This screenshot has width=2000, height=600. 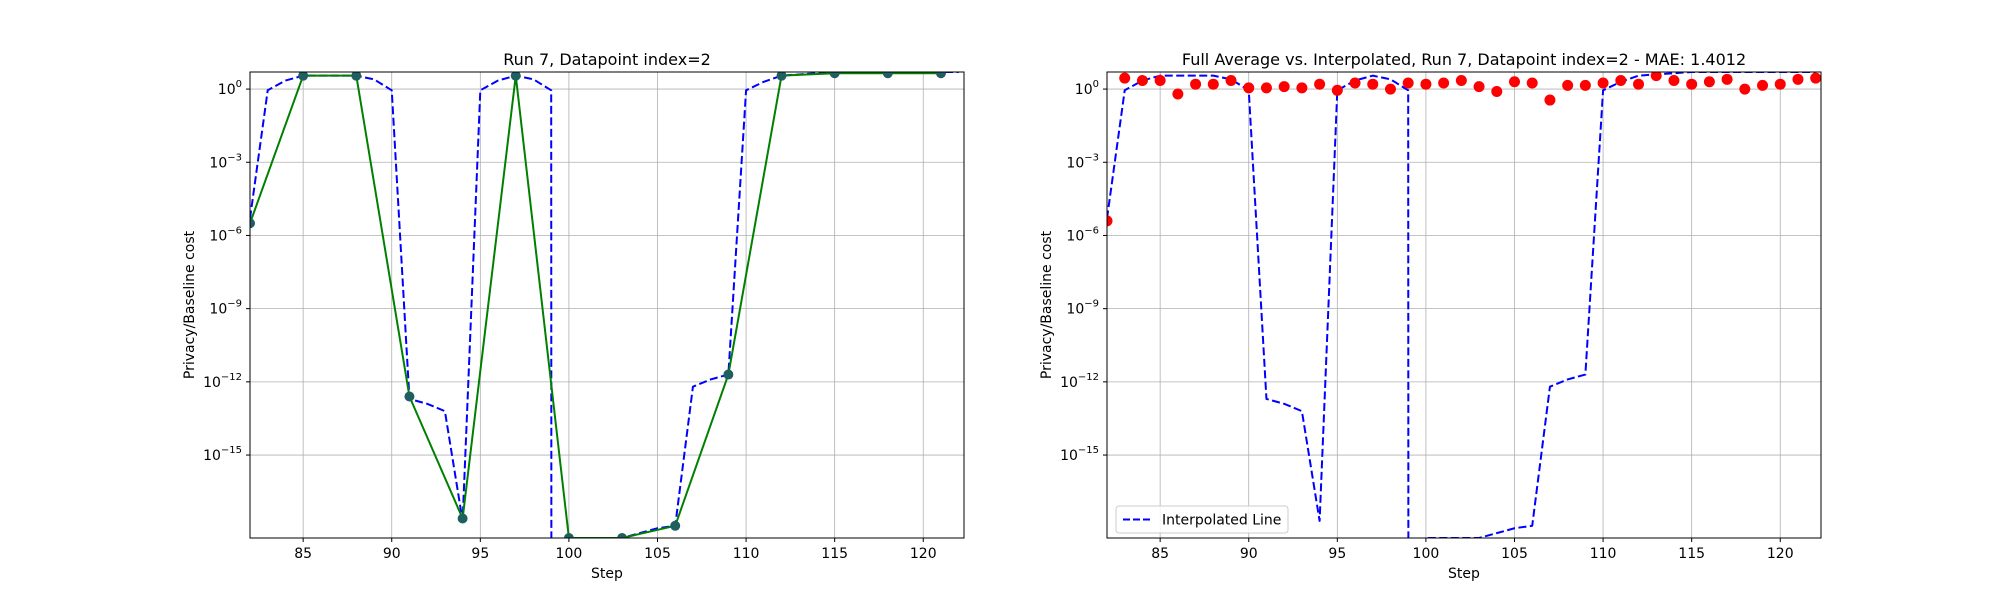 I want to click on y-tick-label: 10⁻¹⁵, so click(x=222, y=454).